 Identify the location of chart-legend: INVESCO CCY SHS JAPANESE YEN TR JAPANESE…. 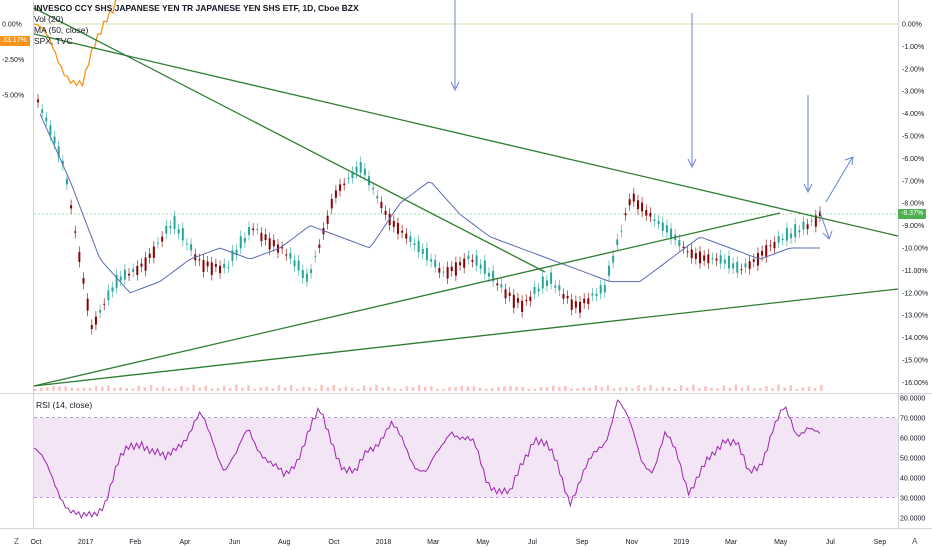
(196, 25).